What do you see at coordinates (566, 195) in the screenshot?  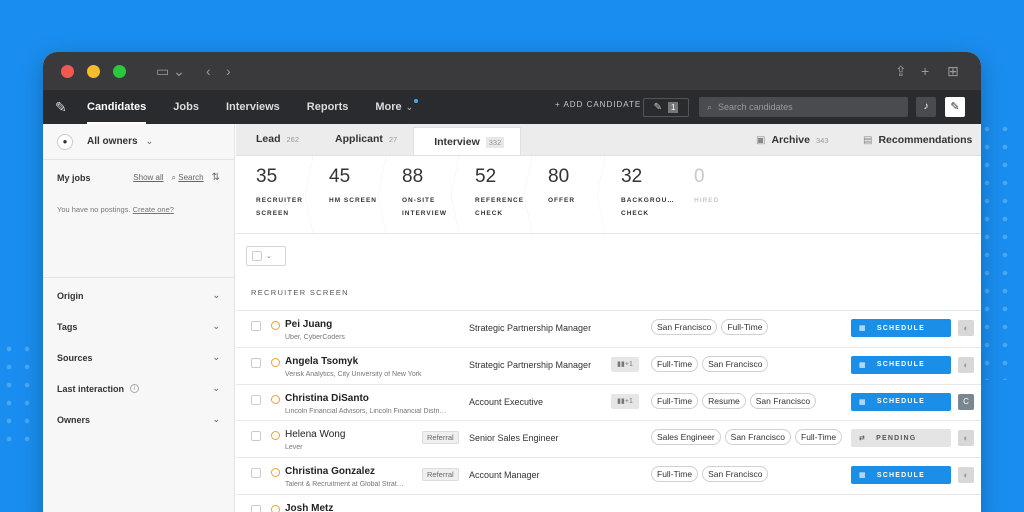 I see `funnel-step: 80 OFFER` at bounding box center [566, 195].